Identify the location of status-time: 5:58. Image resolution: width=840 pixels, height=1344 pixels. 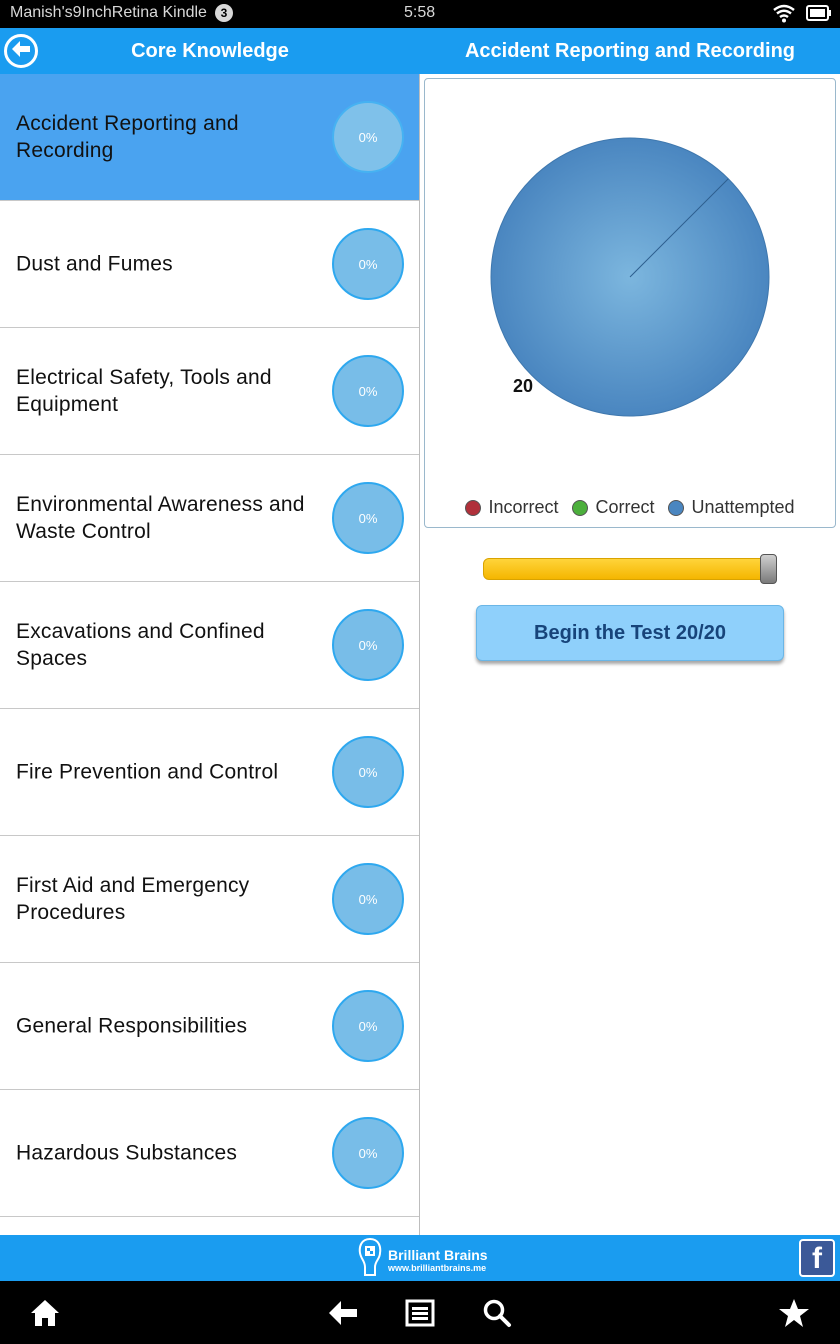
(420, 12).